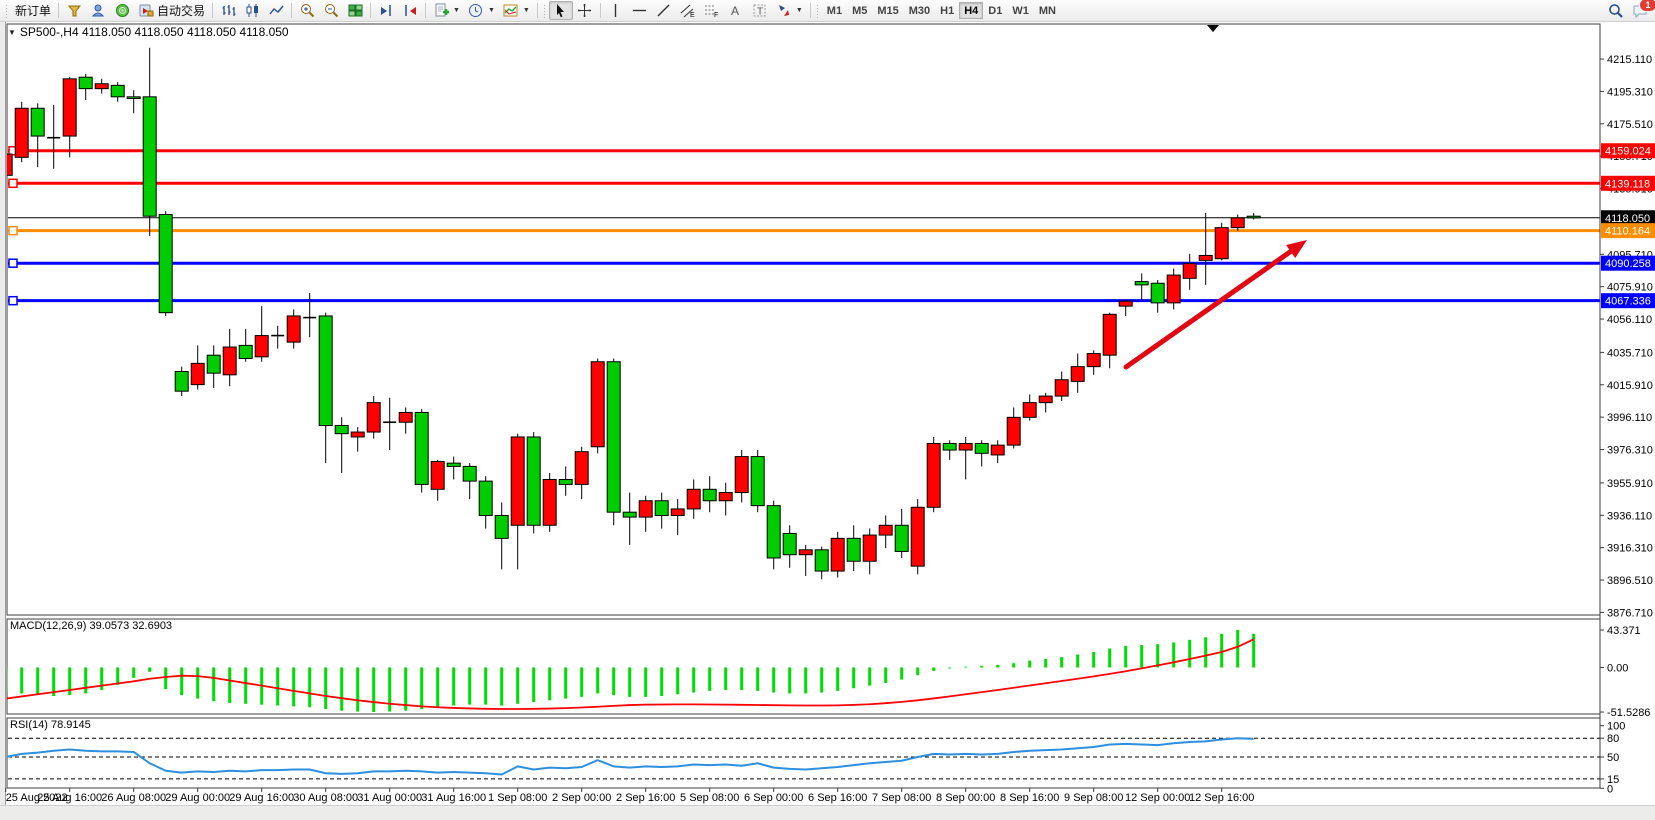 This screenshot has height=820, width=1655. What do you see at coordinates (171, 10) in the screenshot?
I see `autotrading-button: 自动交易` at bounding box center [171, 10].